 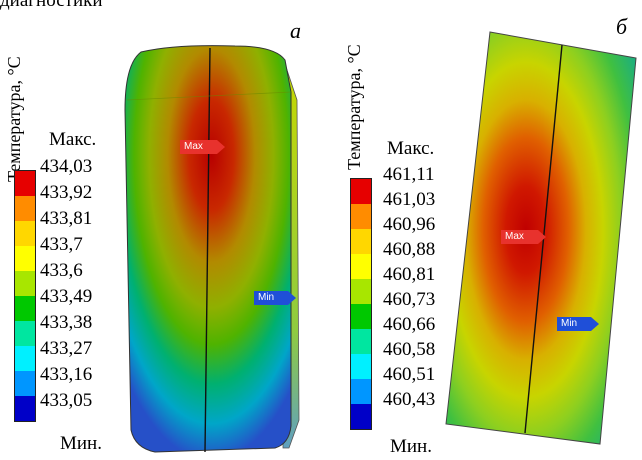 What do you see at coordinates (66, 400) in the screenshot?
I see `scale-value-a: 433,05` at bounding box center [66, 400].